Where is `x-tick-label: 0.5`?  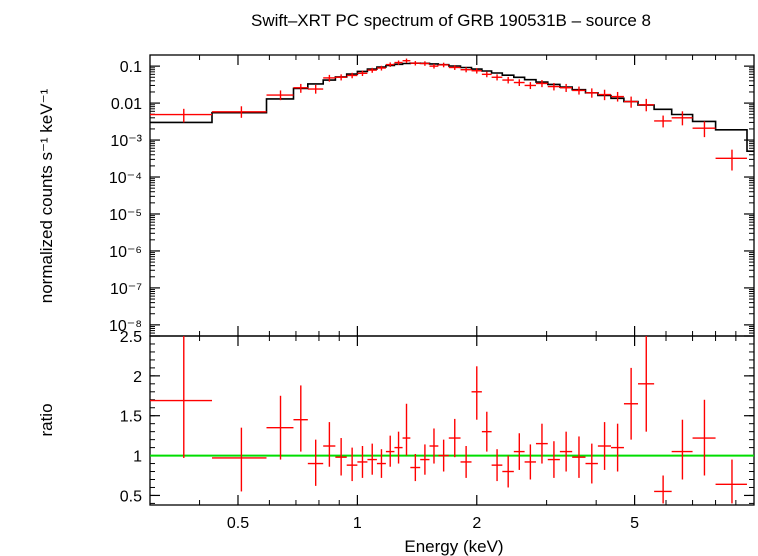
x-tick-label: 0.5 is located at coordinates (238, 523).